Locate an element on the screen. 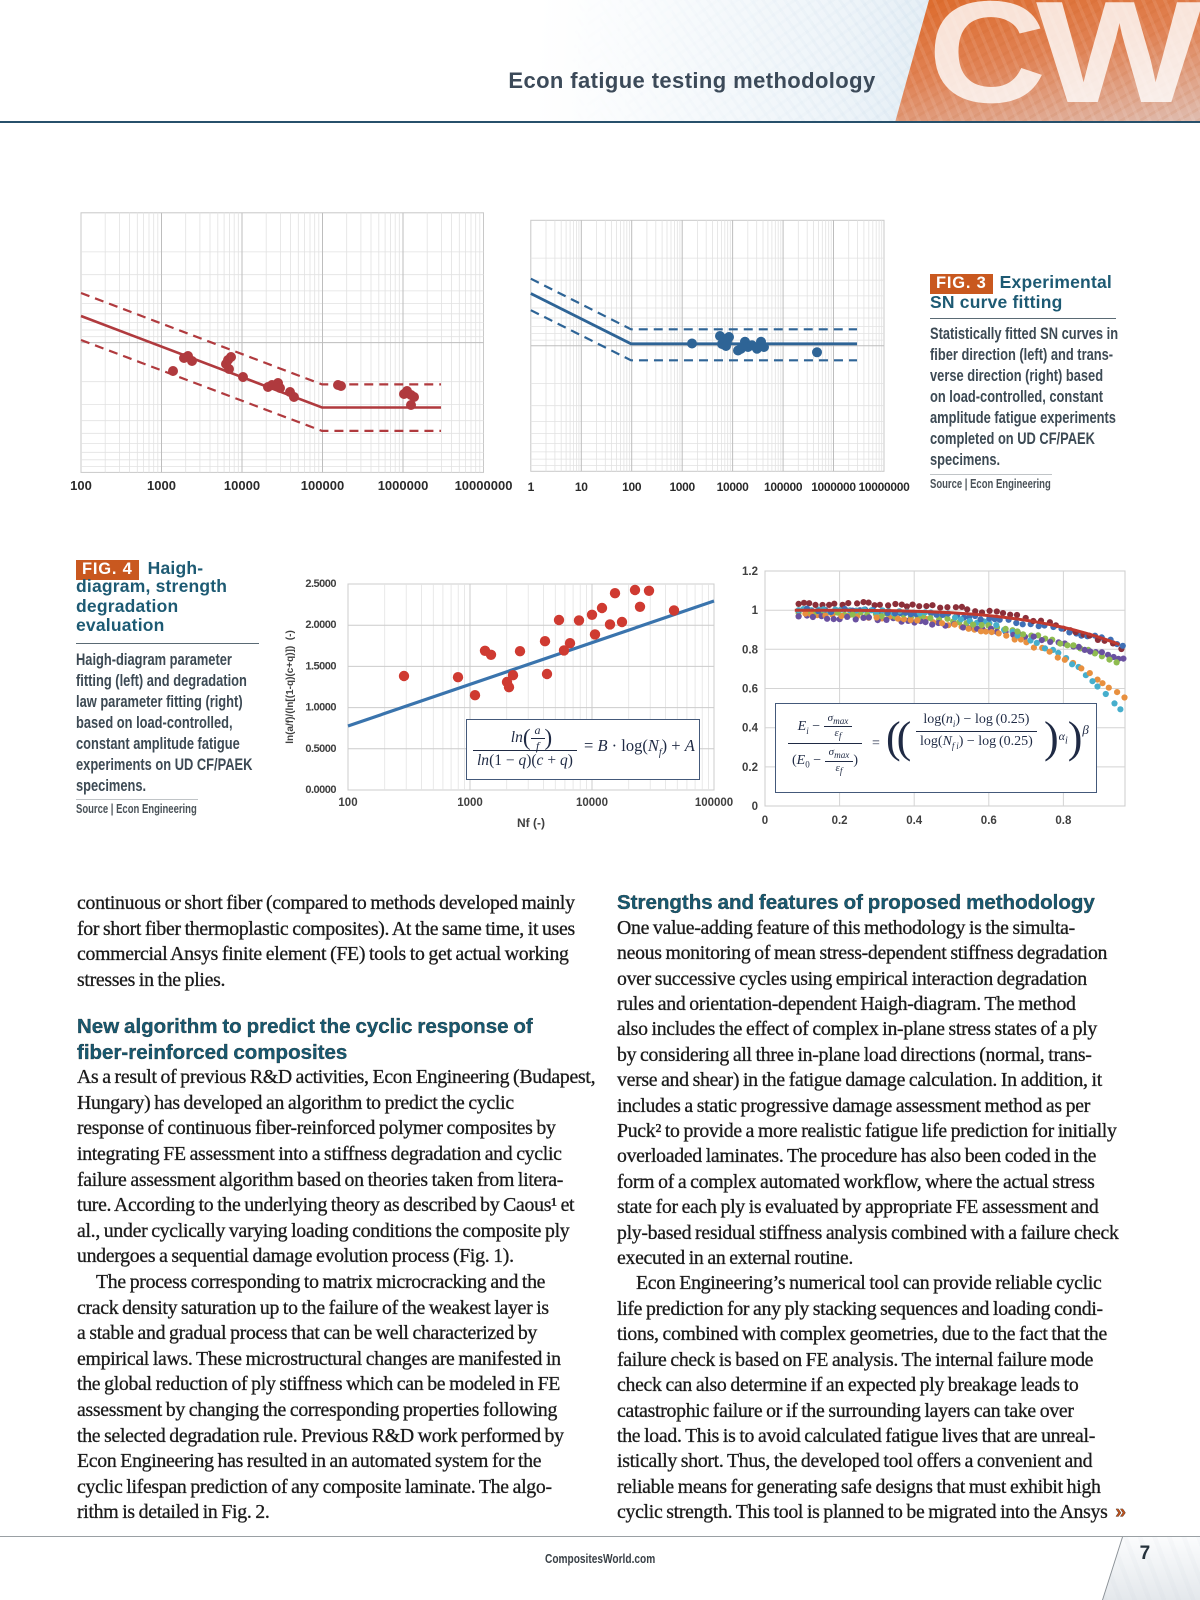 The width and height of the screenshot is (1200, 1600). svg-text: 0.0000 is located at coordinates (320, 790).